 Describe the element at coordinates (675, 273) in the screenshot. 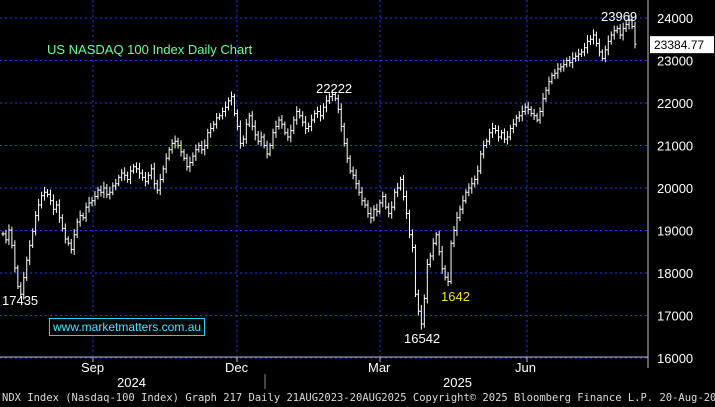

I see `y-tick-label: 18000` at that location.